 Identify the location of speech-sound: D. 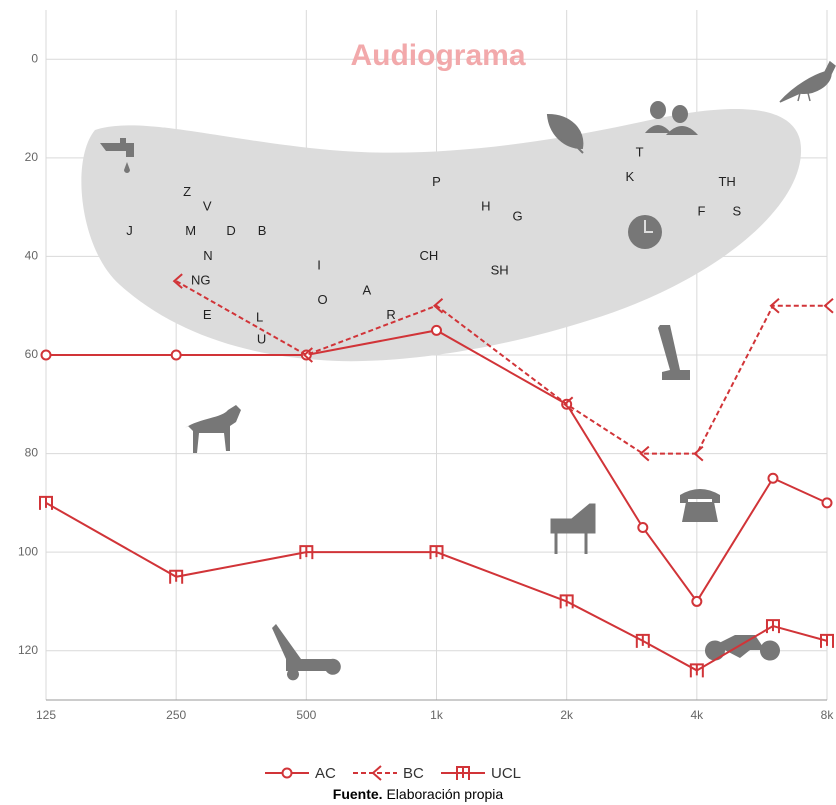
(230, 230).